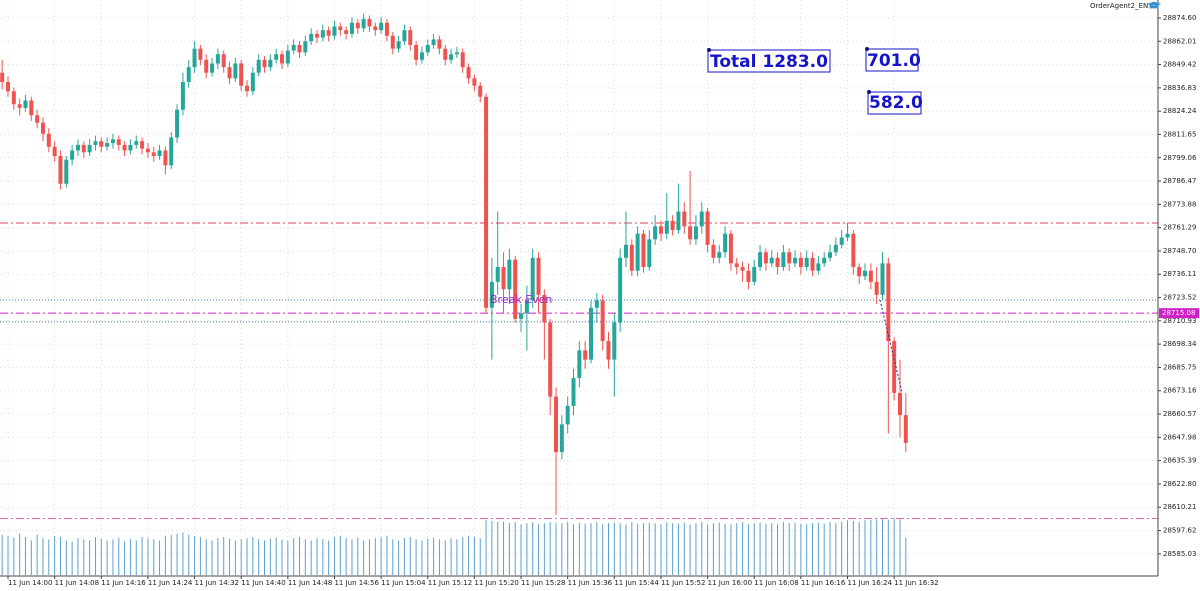  What do you see at coordinates (217, 583) in the screenshot?
I see `x-tick-label: 11 Jun 14:32` at bounding box center [217, 583].